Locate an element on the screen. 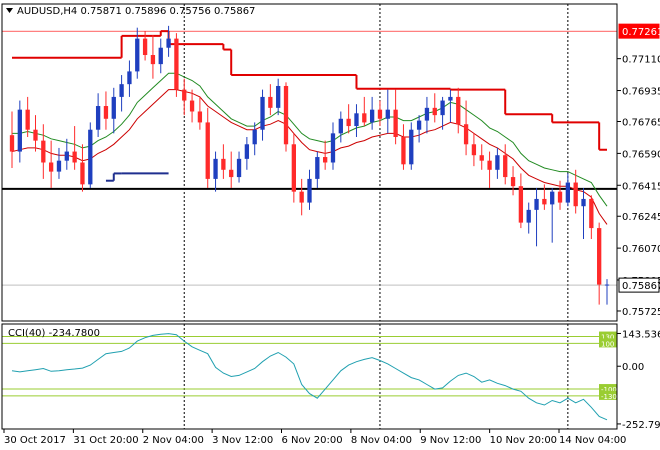 This screenshot has width=660, height=450. cci-tick-label: -252.7950 is located at coordinates (641, 425).